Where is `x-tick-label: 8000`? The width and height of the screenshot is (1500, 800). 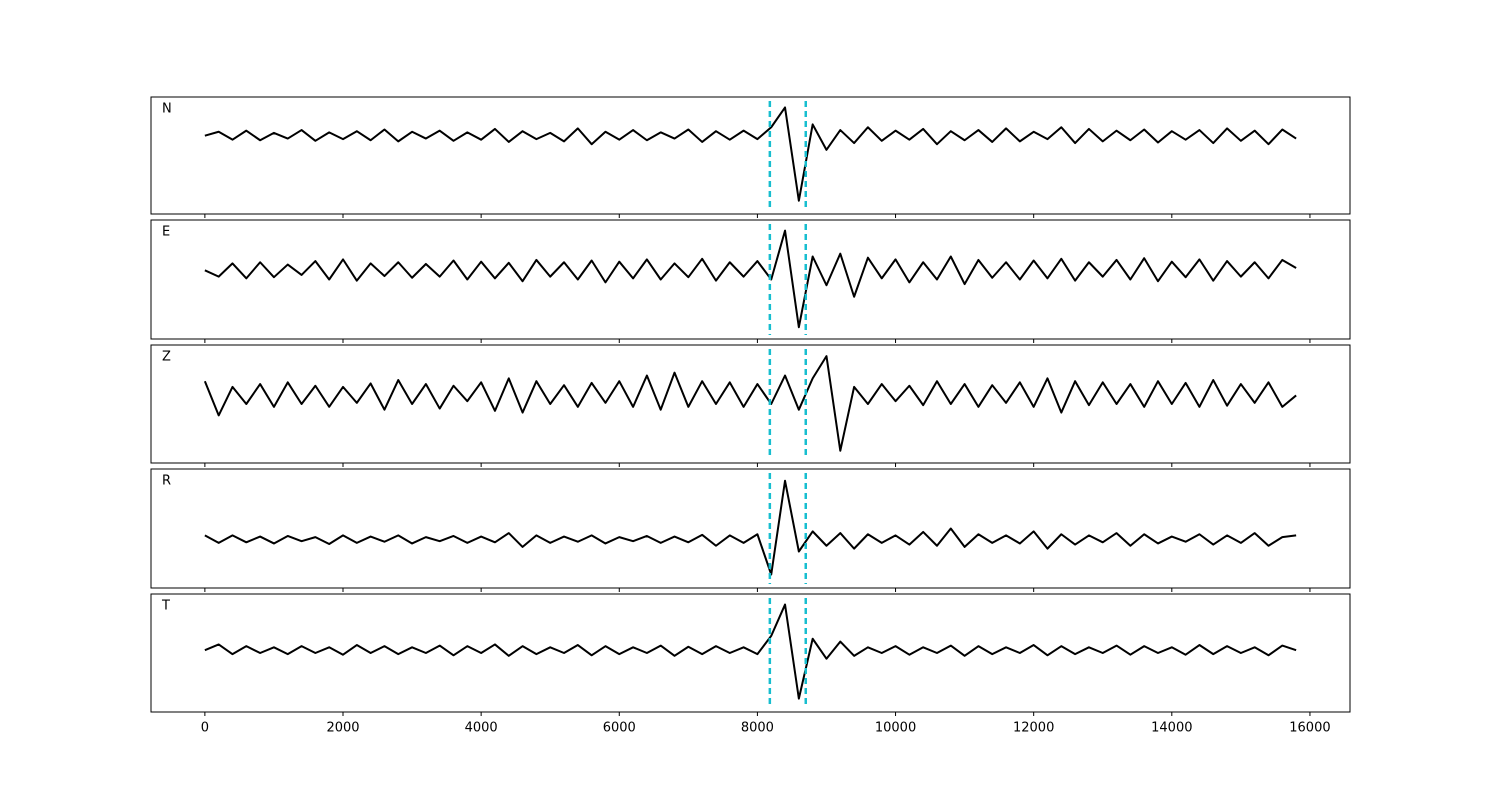
x-tick-label: 8000 is located at coordinates (757, 728).